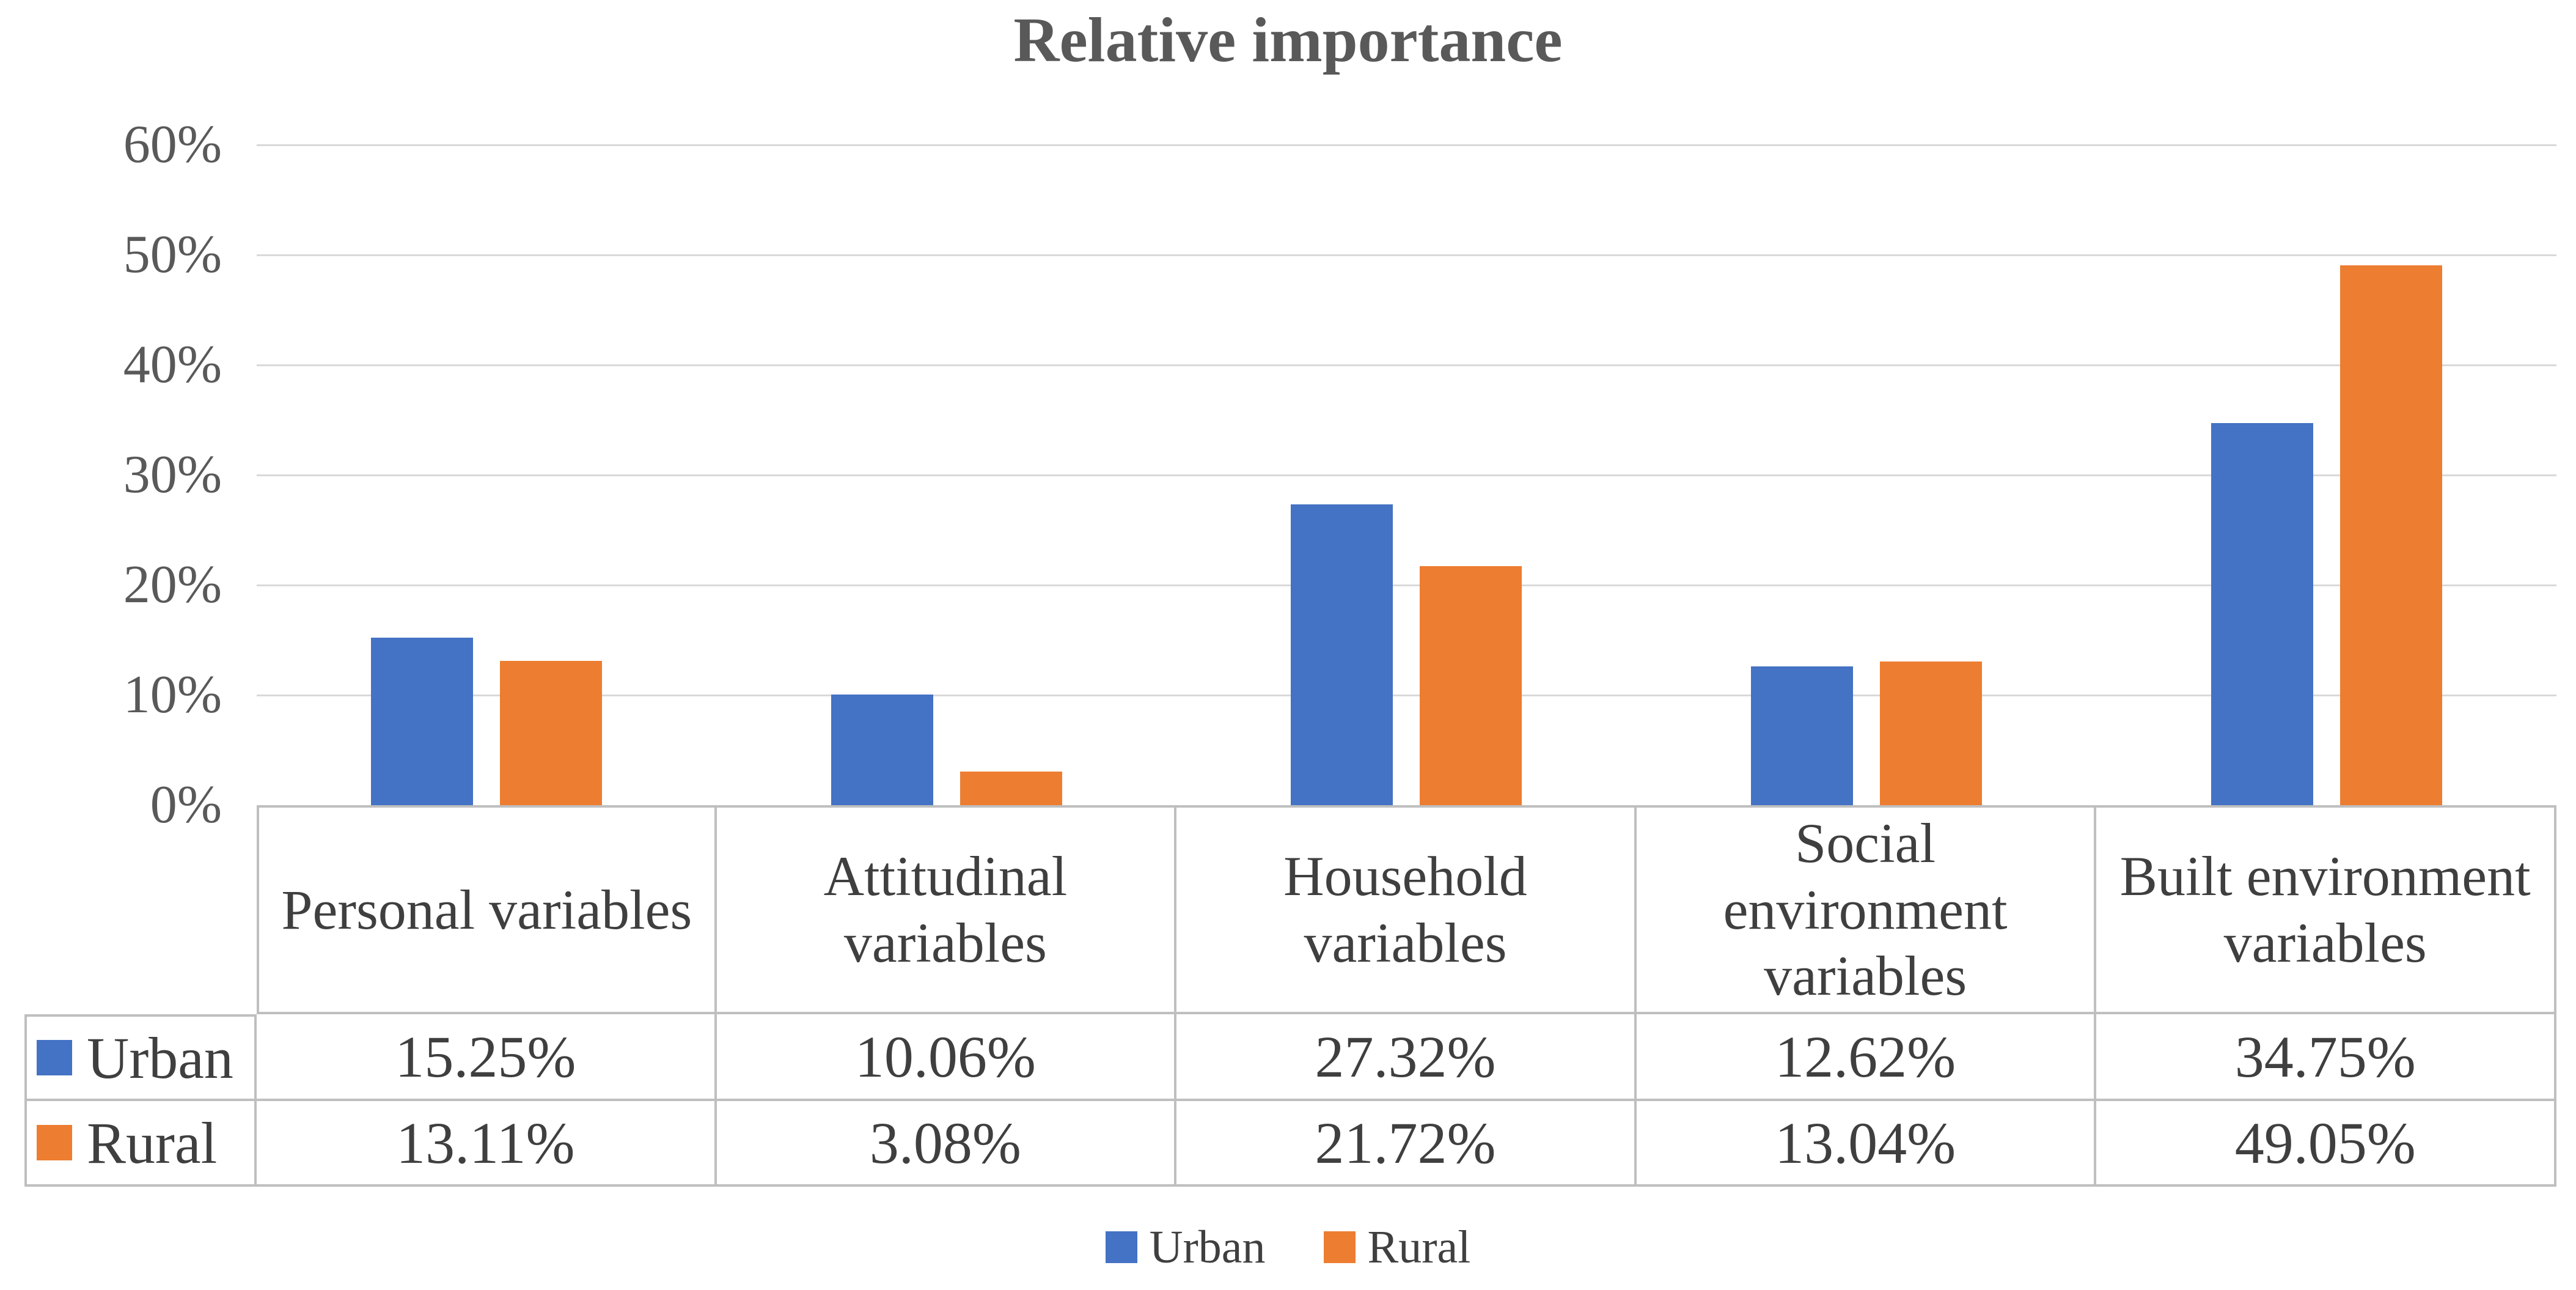  Describe the element at coordinates (1406, 1144) in the screenshot. I see `table-value-cell: 21.72%` at that location.